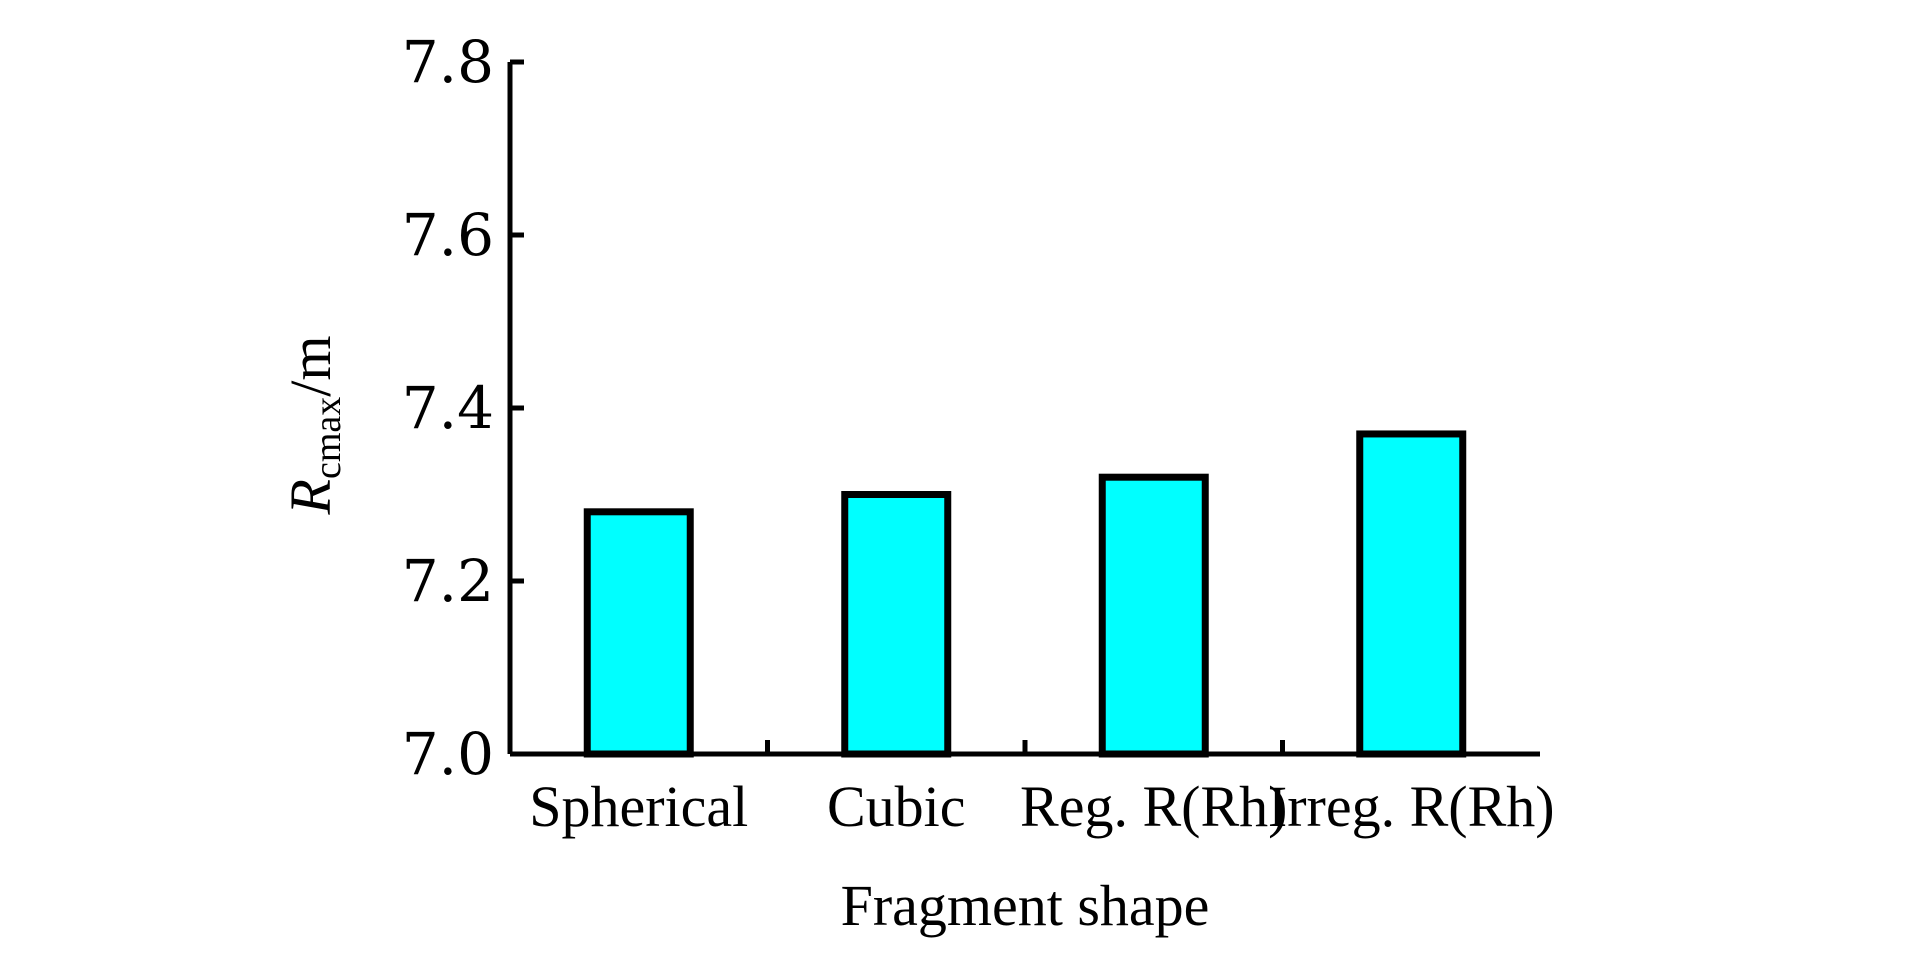 Image resolution: width=1923 pixels, height=969 pixels. What do you see at coordinates (310, 366) in the screenshot?
I see `y-axis-title-unit: /m` at bounding box center [310, 366].